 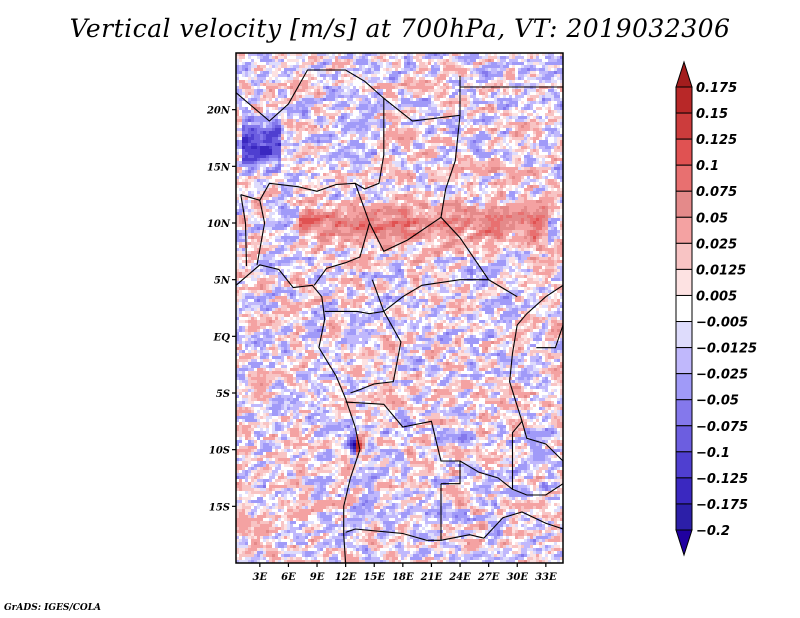 What do you see at coordinates (713, 531) in the screenshot?
I see `colorbar-label: −0.2` at bounding box center [713, 531].